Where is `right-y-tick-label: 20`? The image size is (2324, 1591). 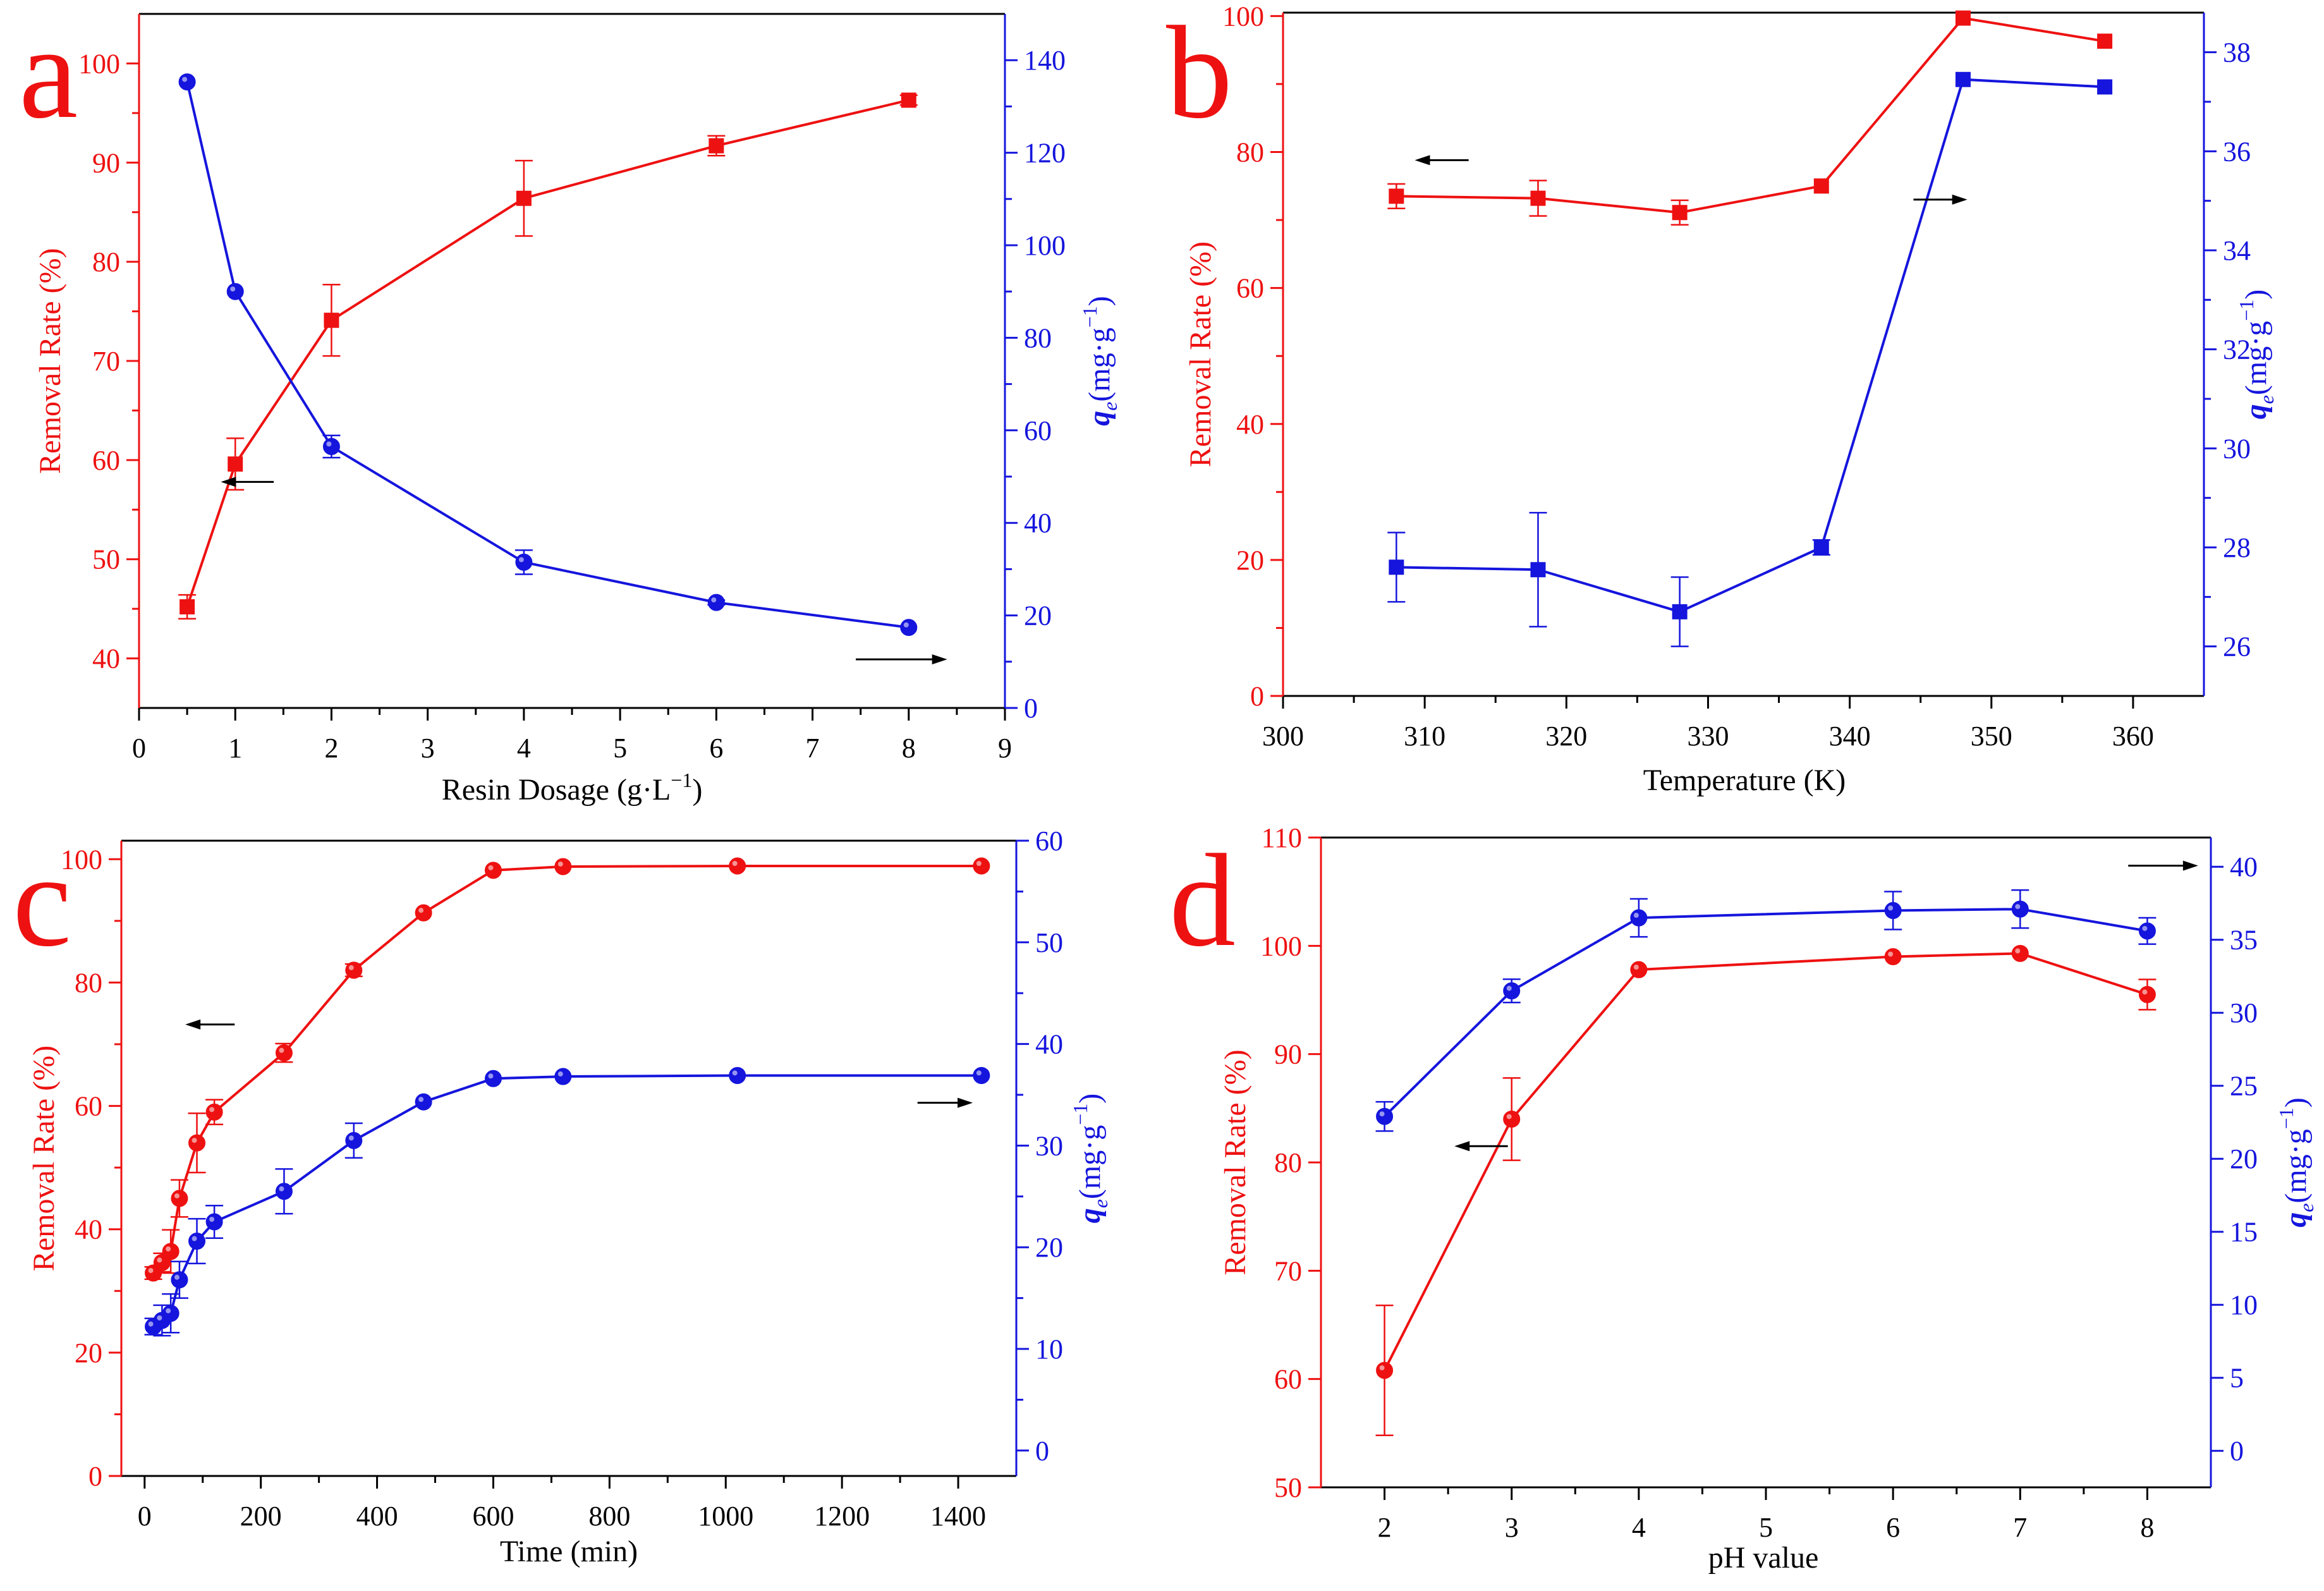
right-y-tick-label: 20 is located at coordinates (1049, 1247).